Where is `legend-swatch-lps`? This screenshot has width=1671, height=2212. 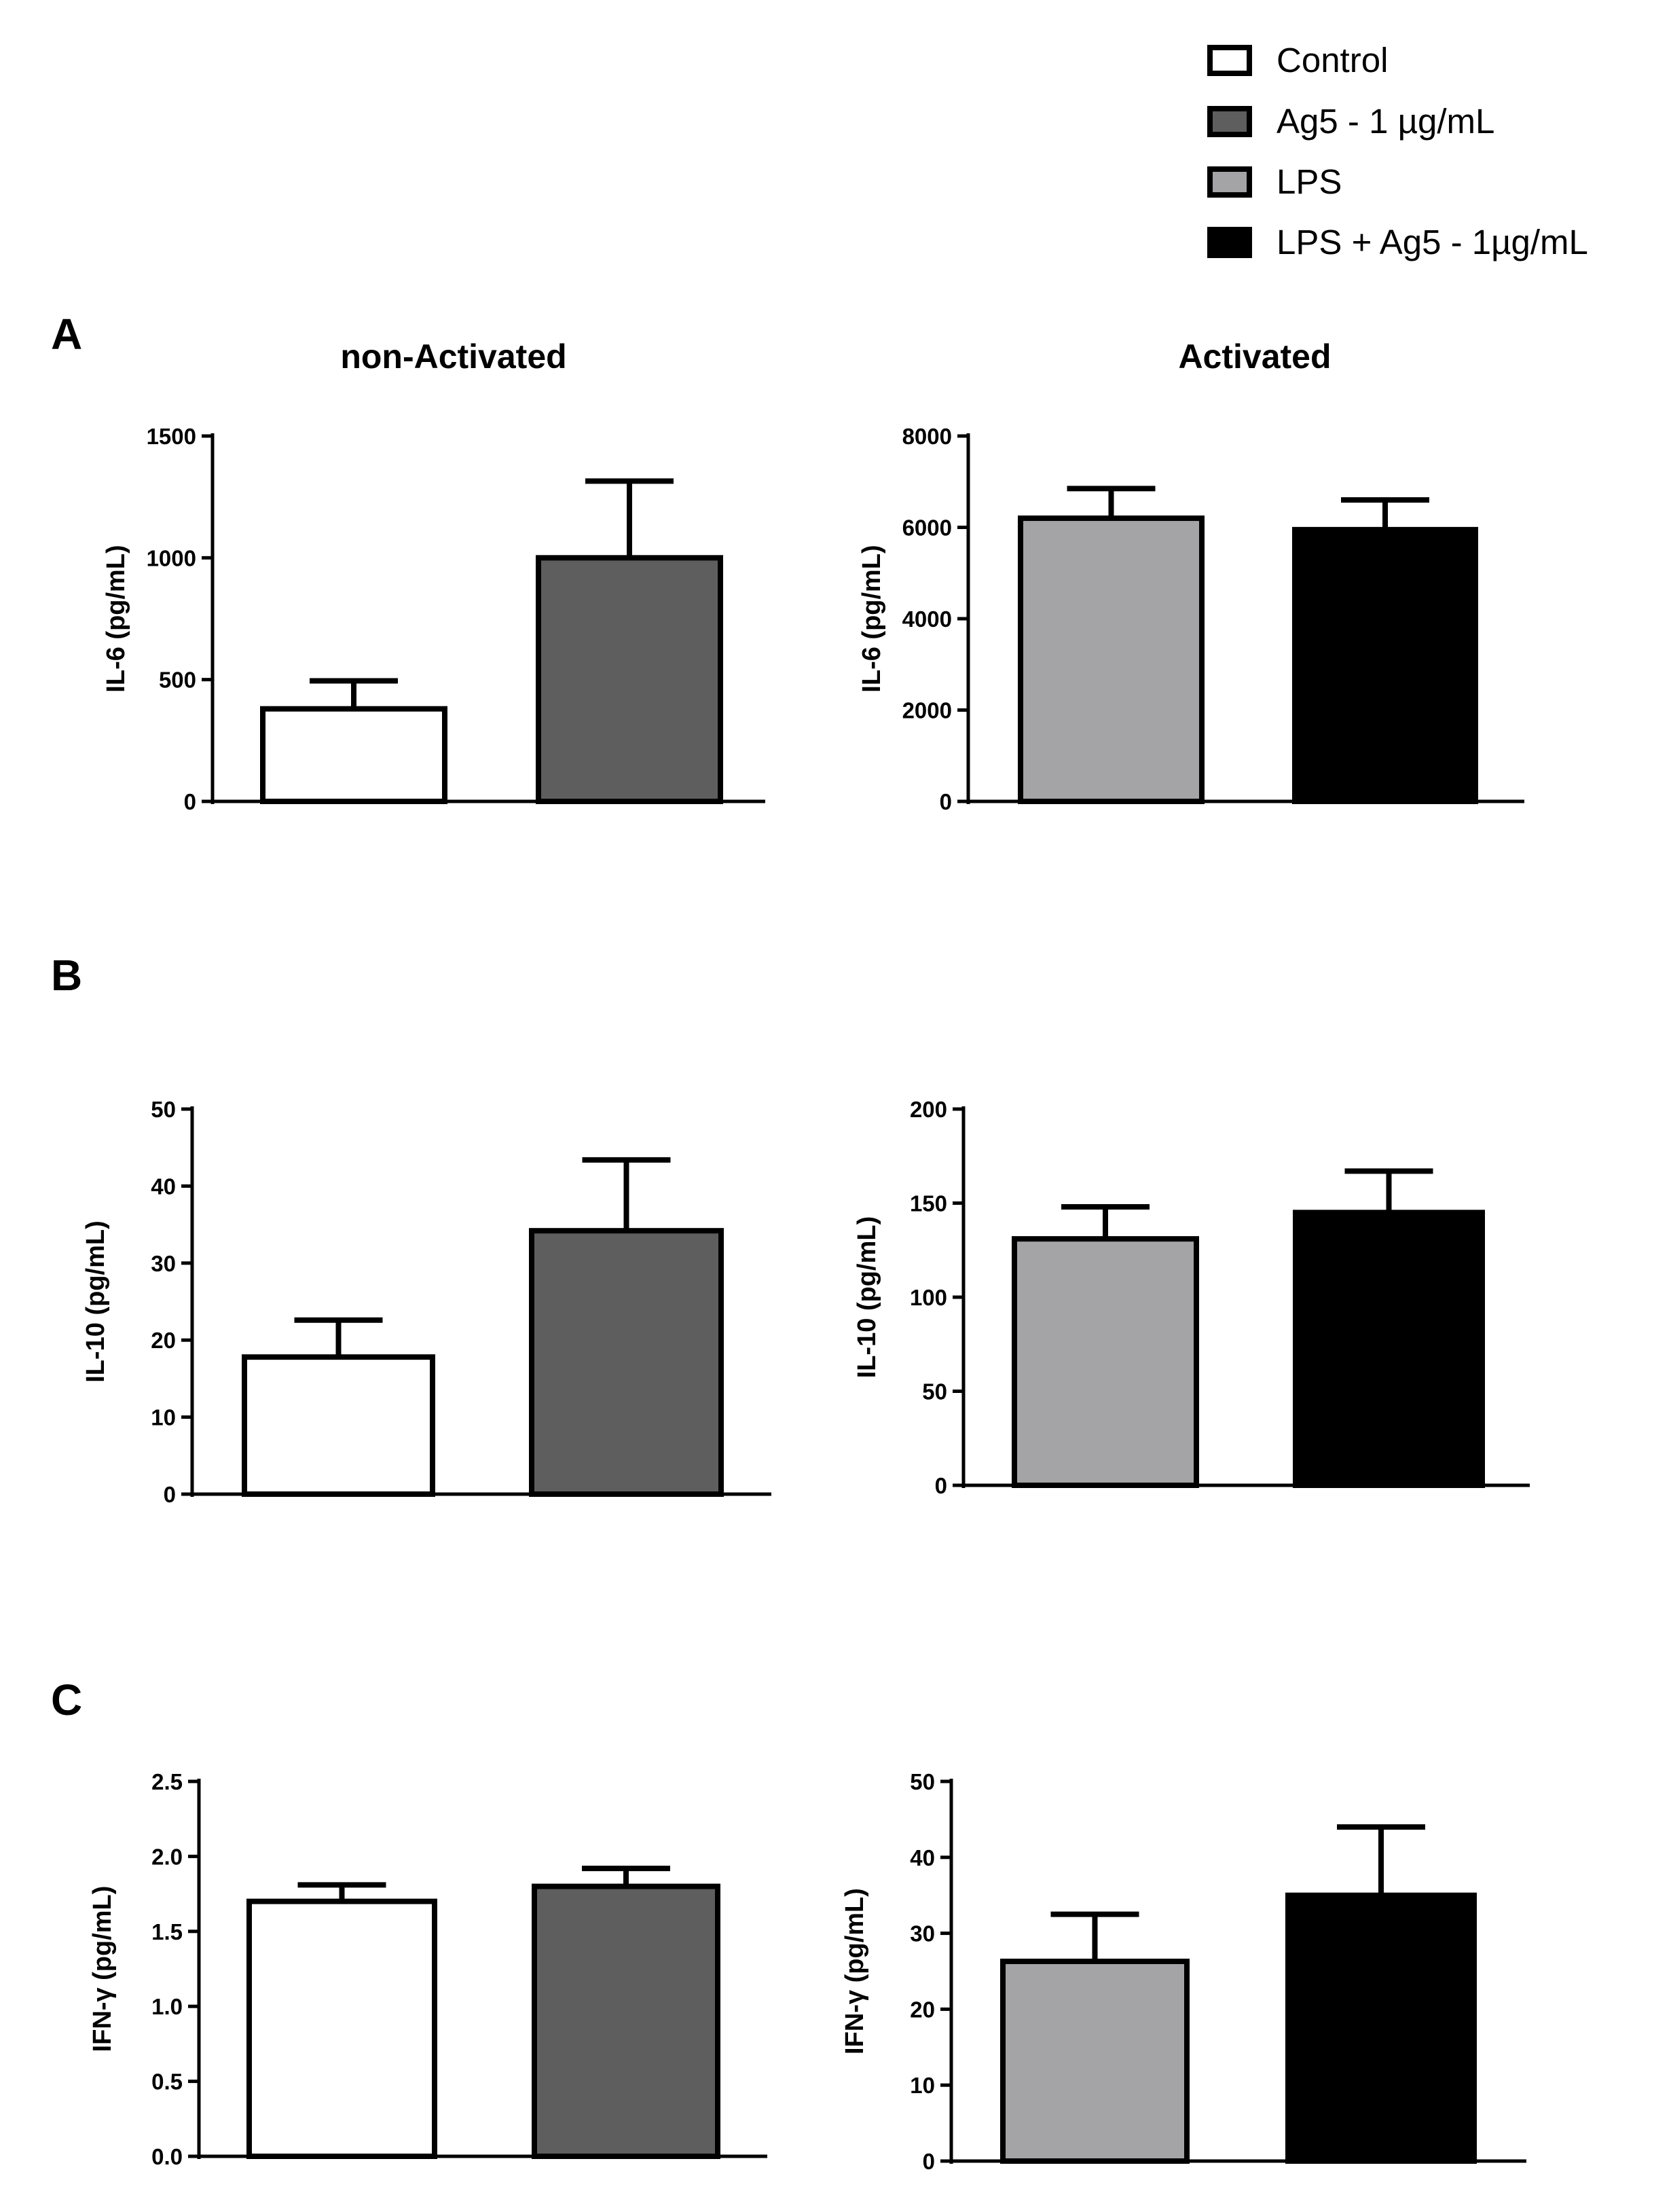 legend-swatch-lps is located at coordinates (1229, 182).